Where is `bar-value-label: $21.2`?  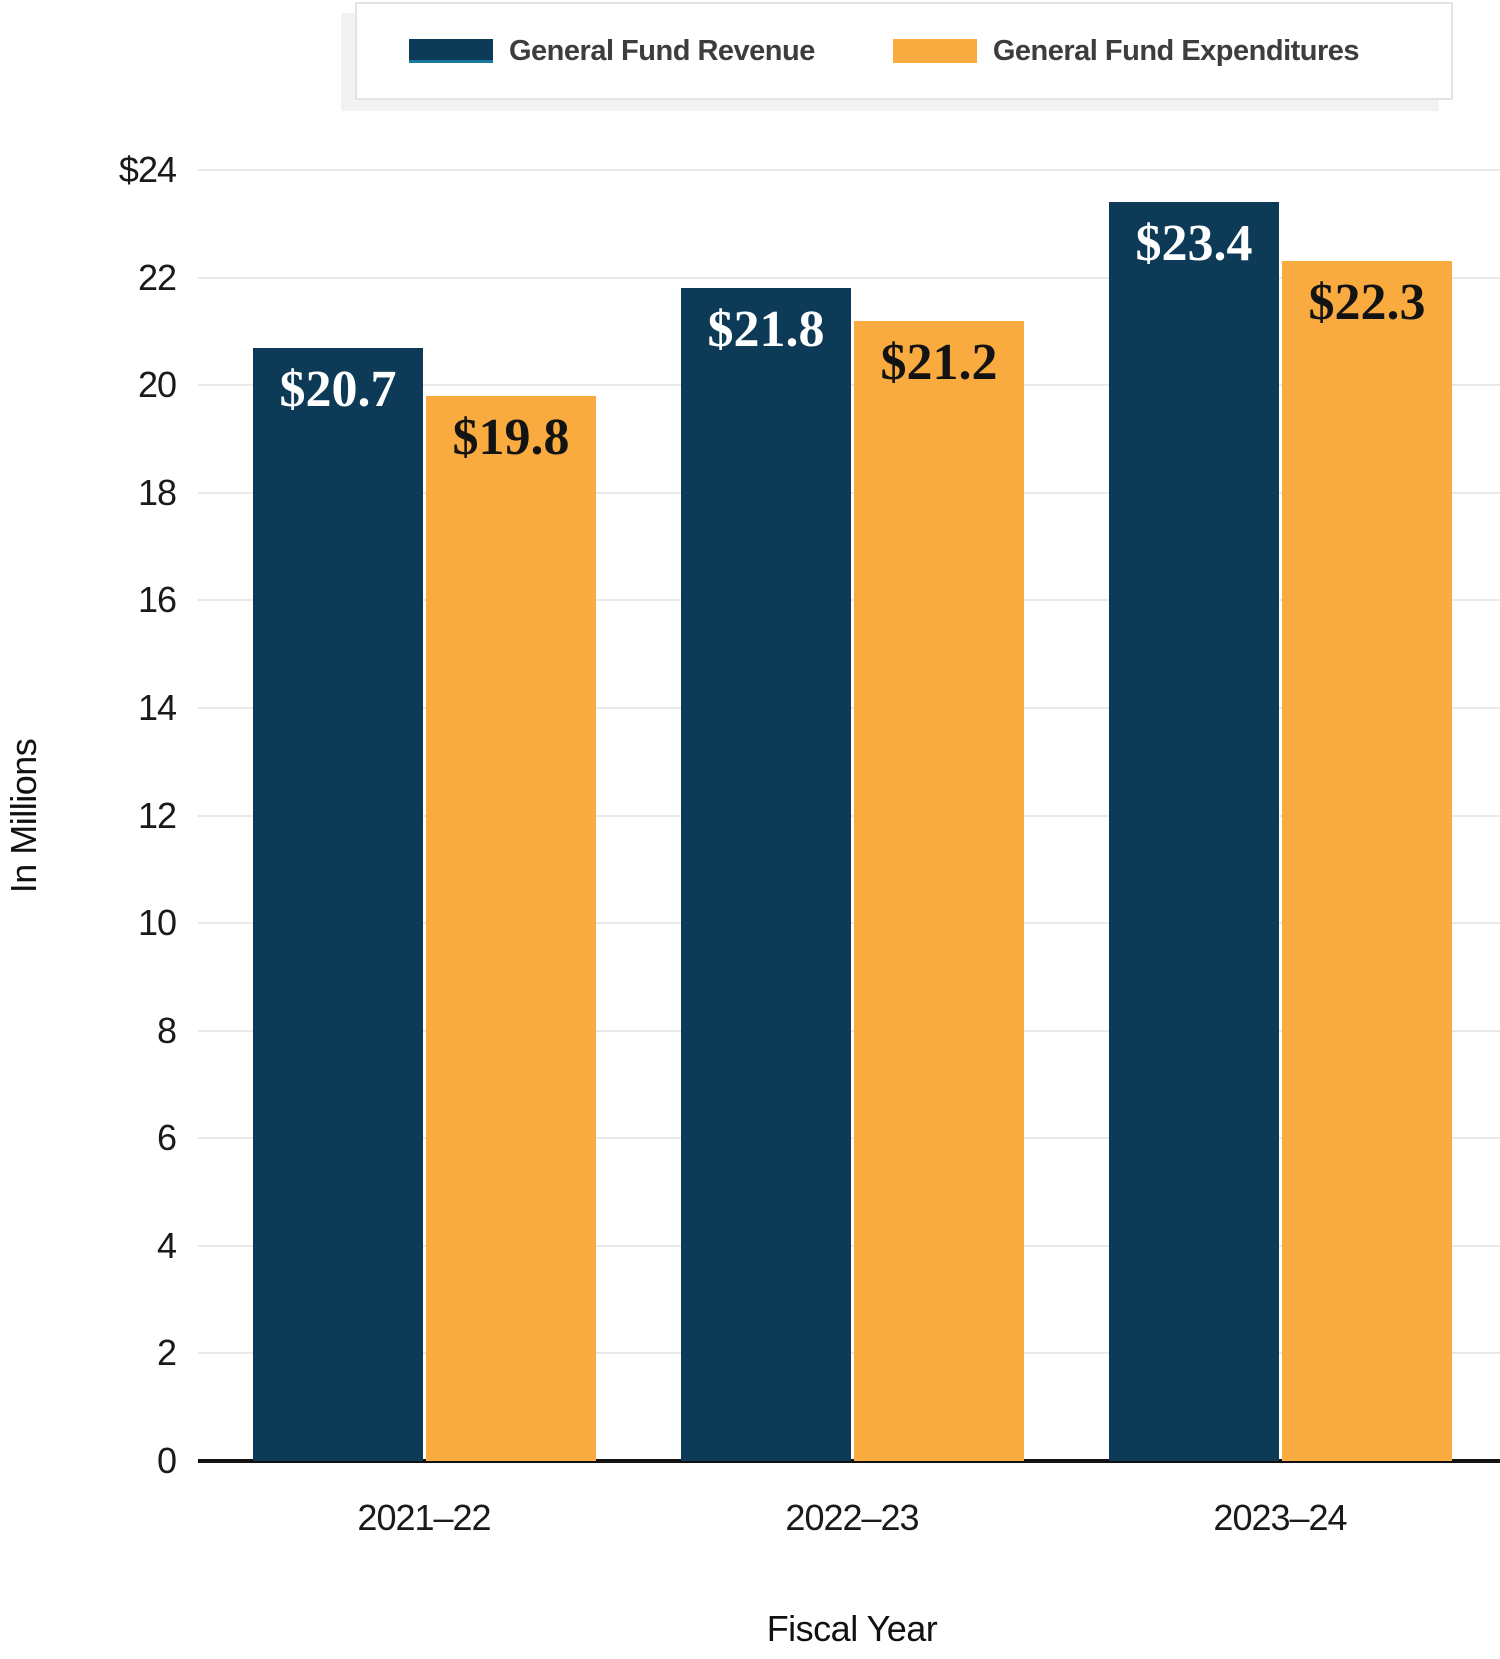 bar-value-label: $21.2 is located at coordinates (939, 362).